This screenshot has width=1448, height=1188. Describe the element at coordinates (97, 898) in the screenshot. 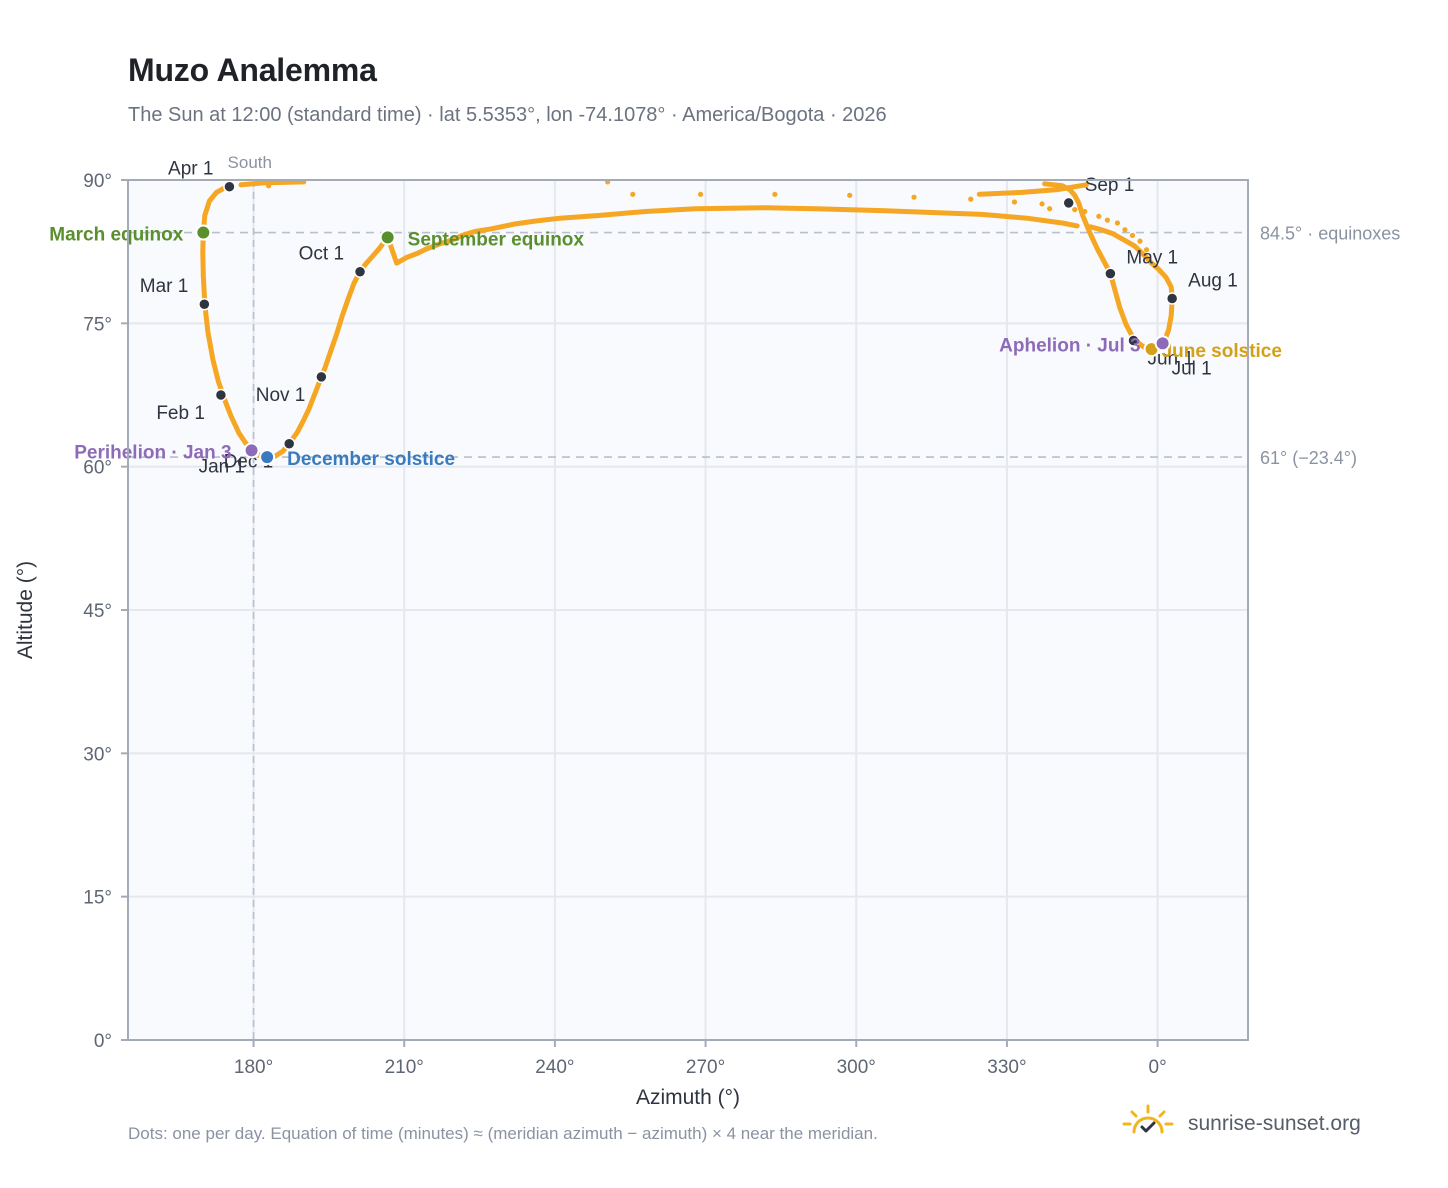

I see `y-tick-label: 15°` at that location.